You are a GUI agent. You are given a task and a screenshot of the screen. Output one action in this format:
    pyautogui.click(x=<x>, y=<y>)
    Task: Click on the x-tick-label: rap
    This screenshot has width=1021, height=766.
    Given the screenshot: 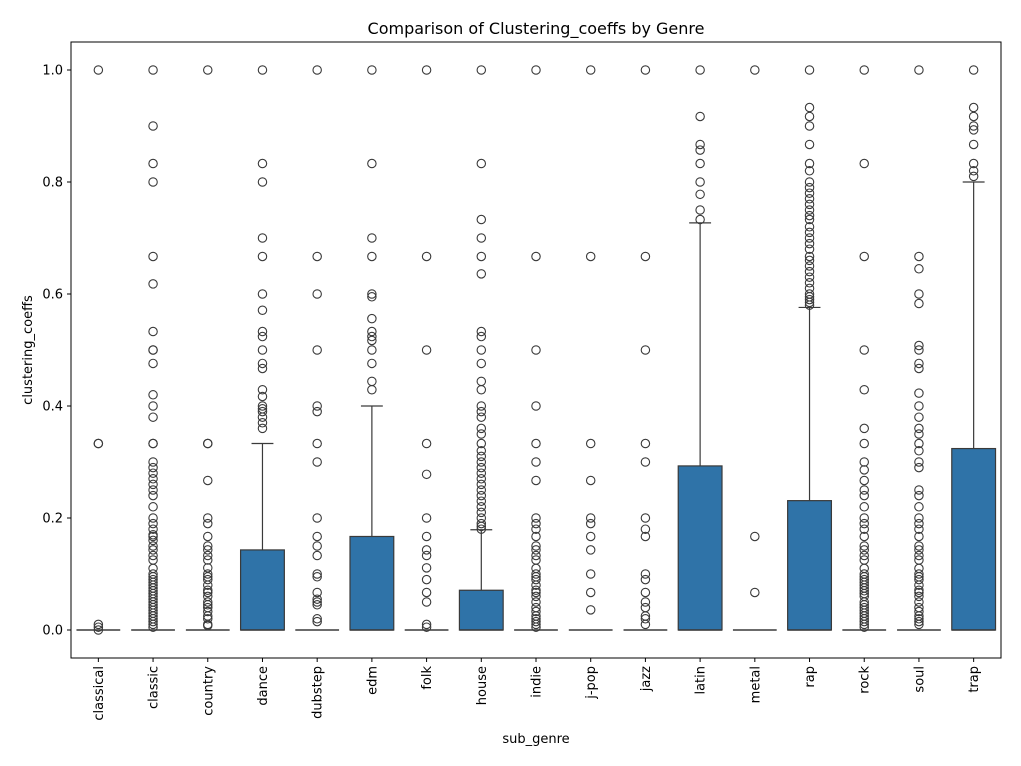 What is the action you would take?
    pyautogui.click(x=810, y=677)
    